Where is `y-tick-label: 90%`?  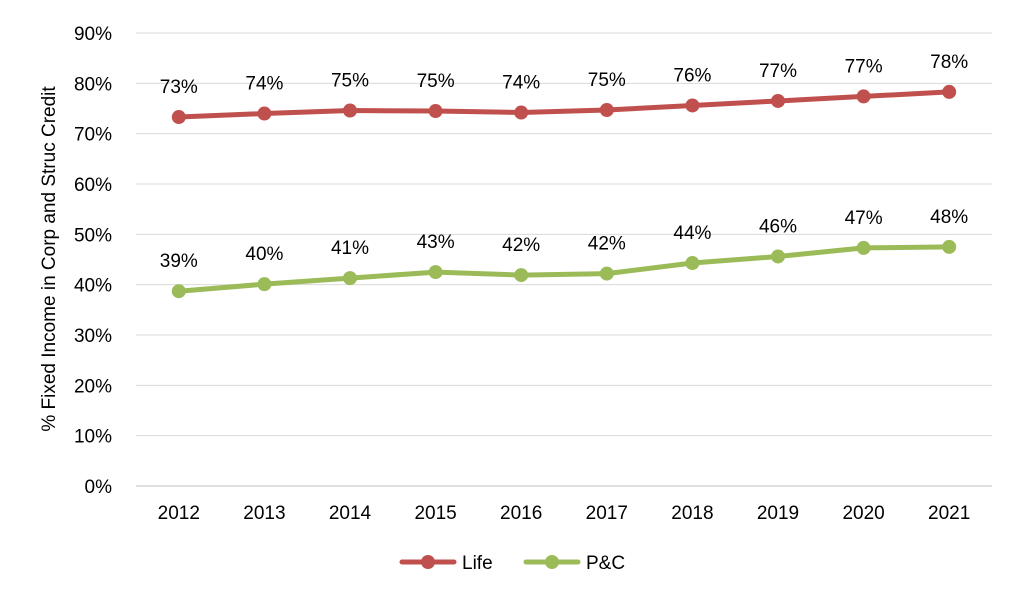 y-tick-label: 90% is located at coordinates (93, 34).